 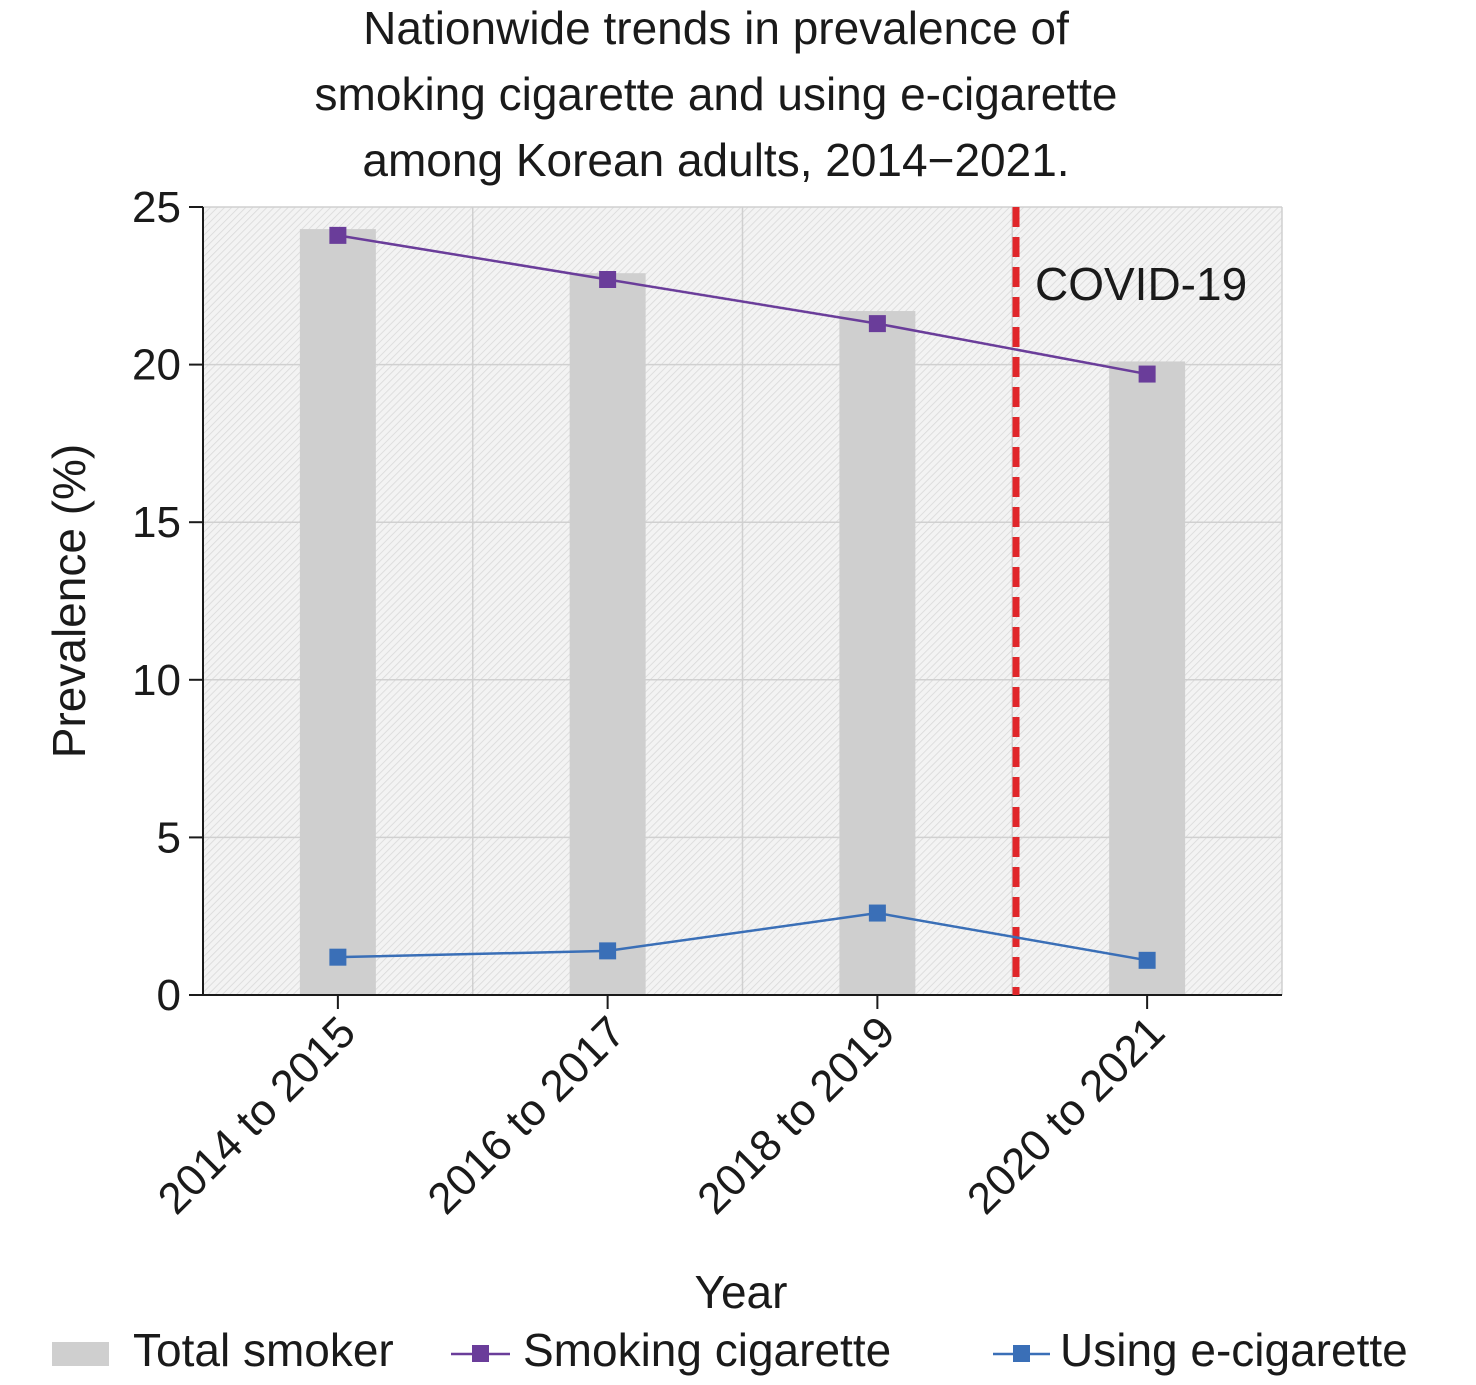 What do you see at coordinates (69, 601) in the screenshot?
I see `y-axis-title: Prevalence (%)` at bounding box center [69, 601].